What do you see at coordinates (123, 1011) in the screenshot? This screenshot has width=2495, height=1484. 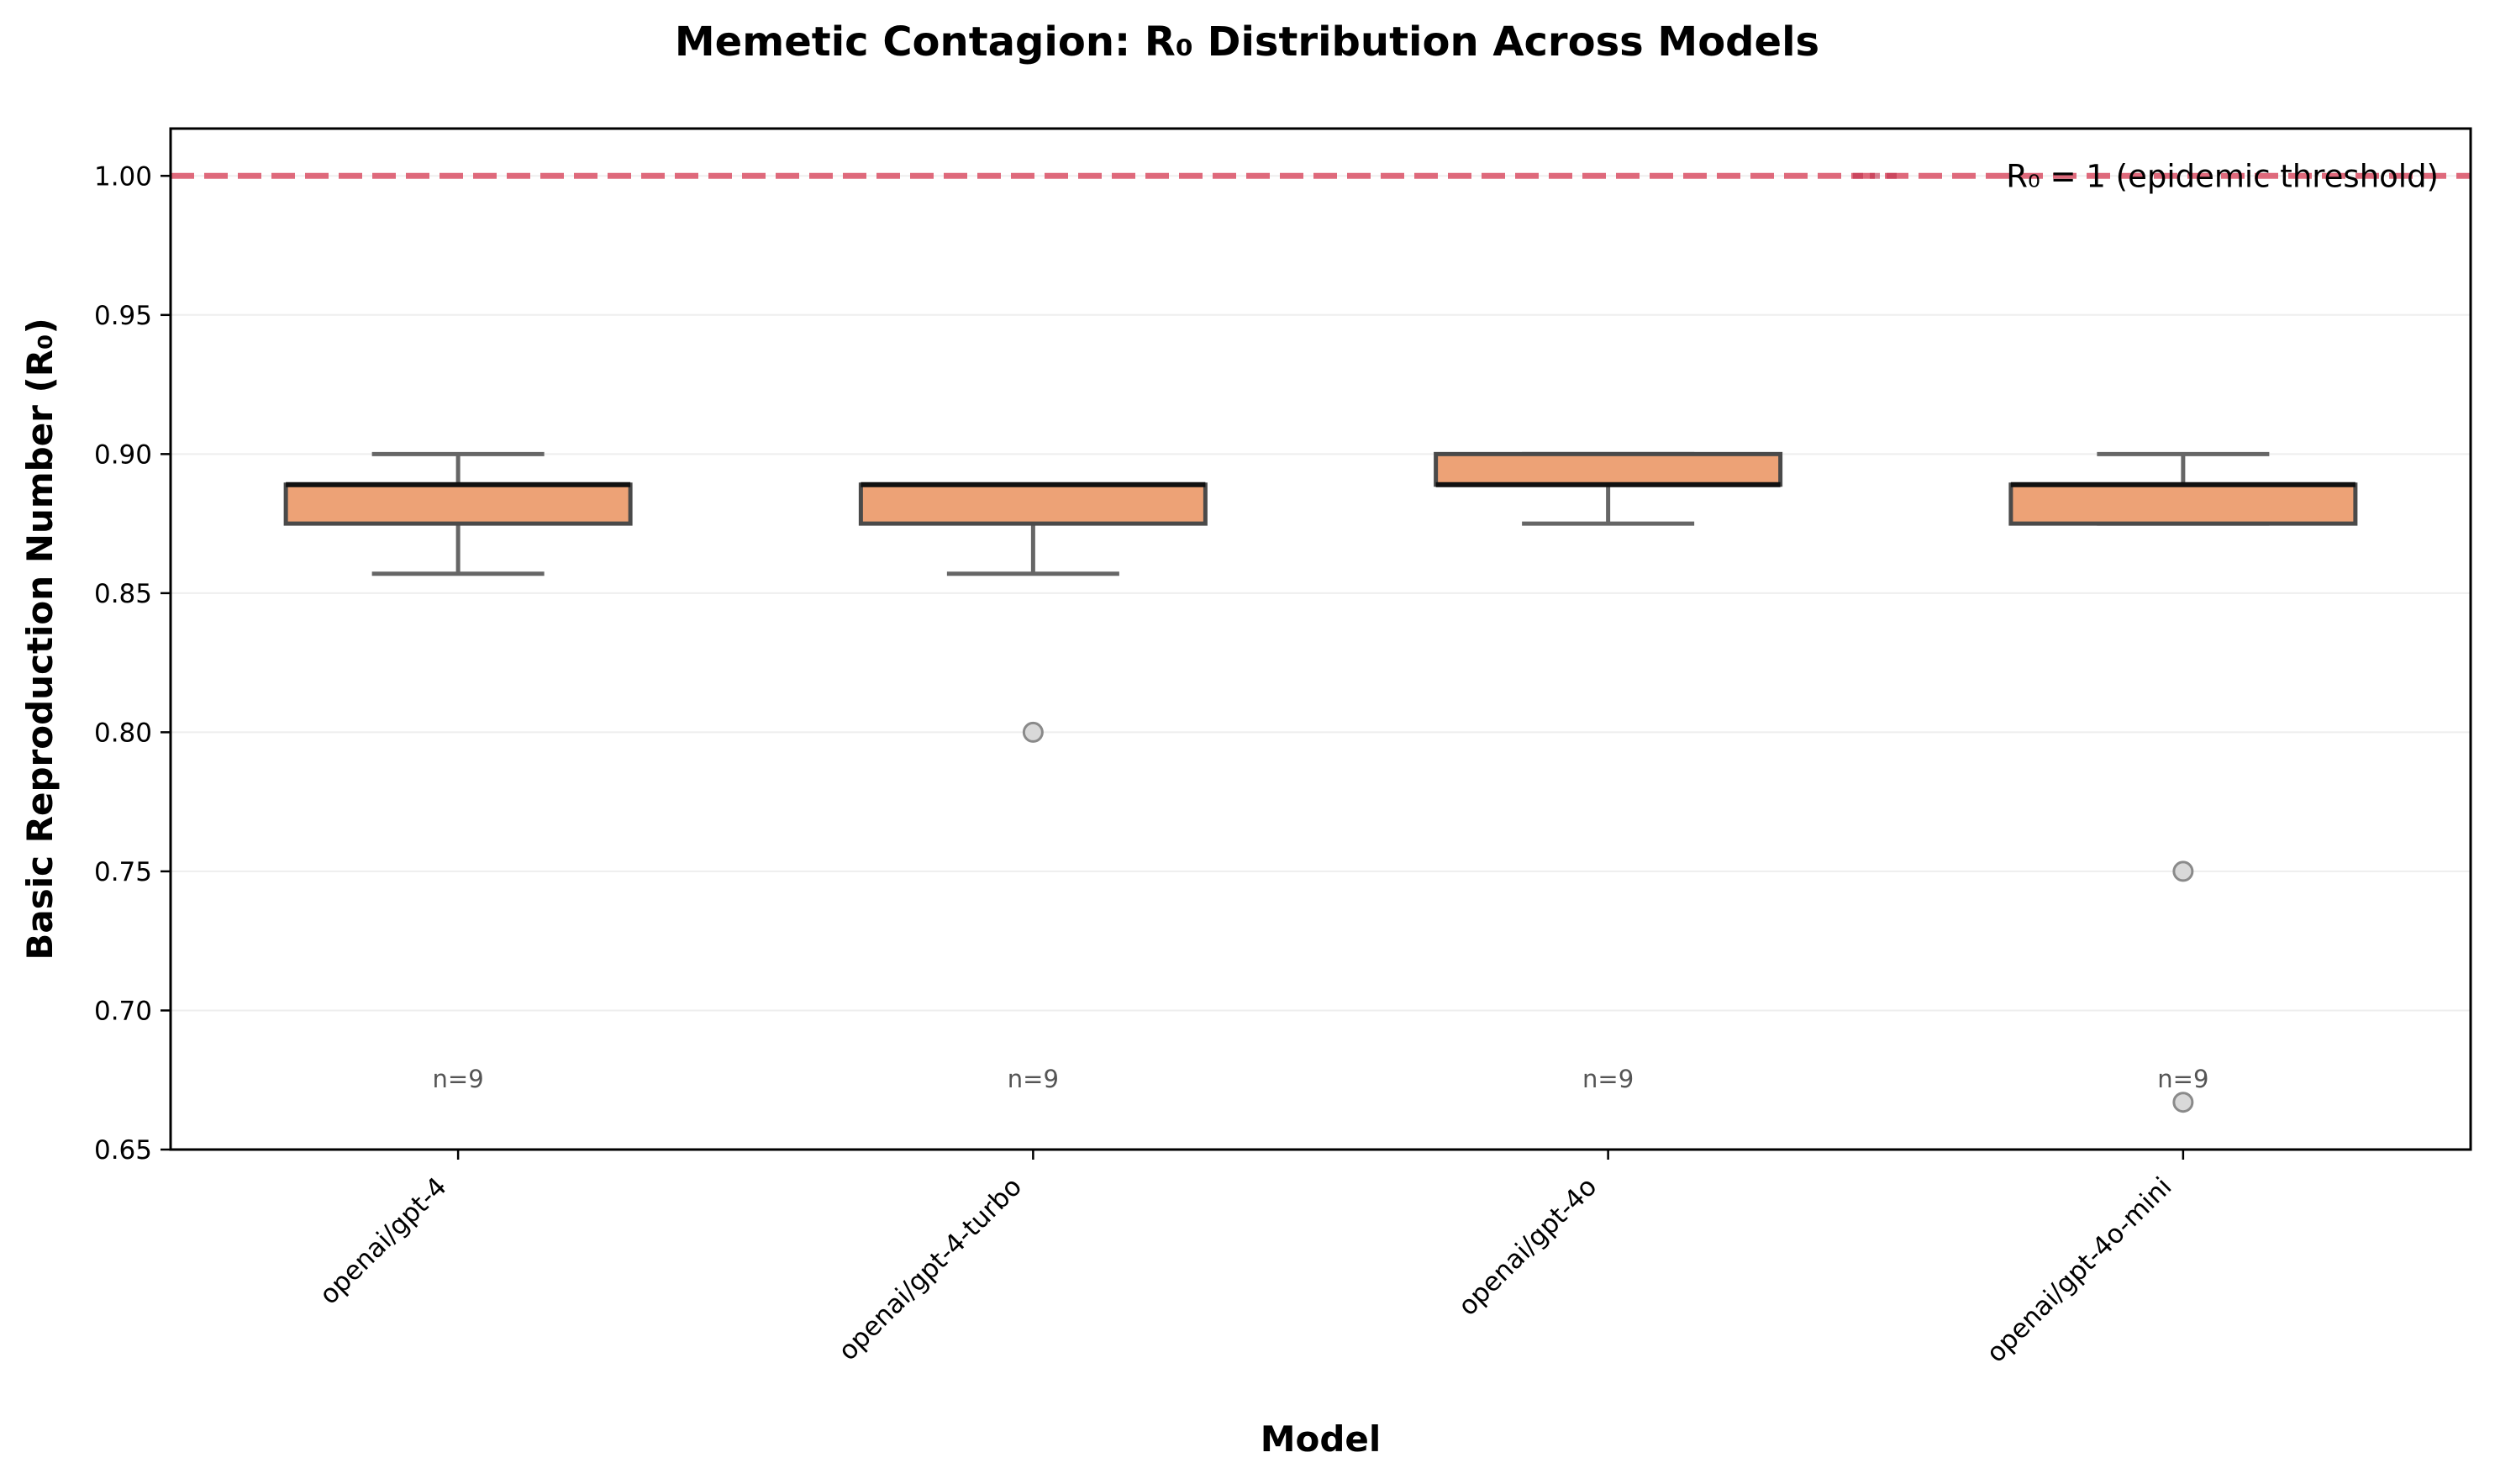 I see `y-tick-label: 0.70` at bounding box center [123, 1011].